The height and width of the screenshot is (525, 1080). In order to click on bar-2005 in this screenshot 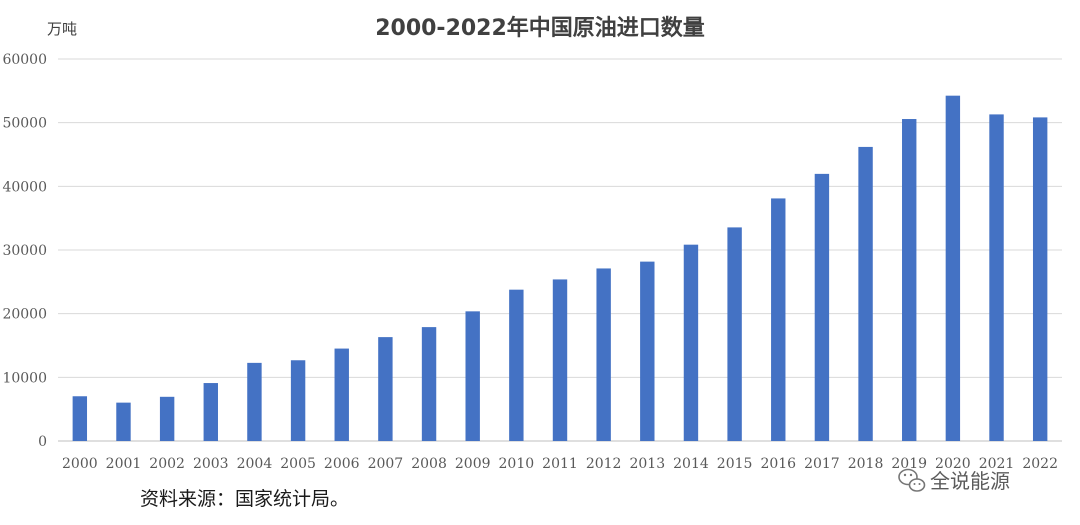, I will do `click(298, 400)`.